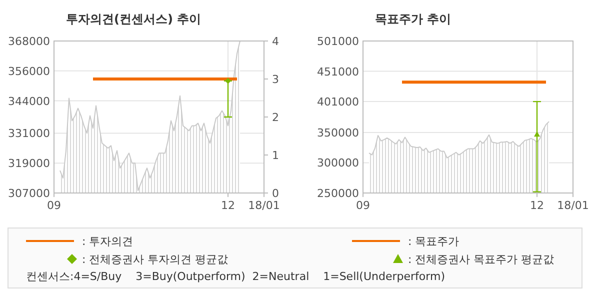  I want to click on y-tick-label: 344000, so click(29, 101).